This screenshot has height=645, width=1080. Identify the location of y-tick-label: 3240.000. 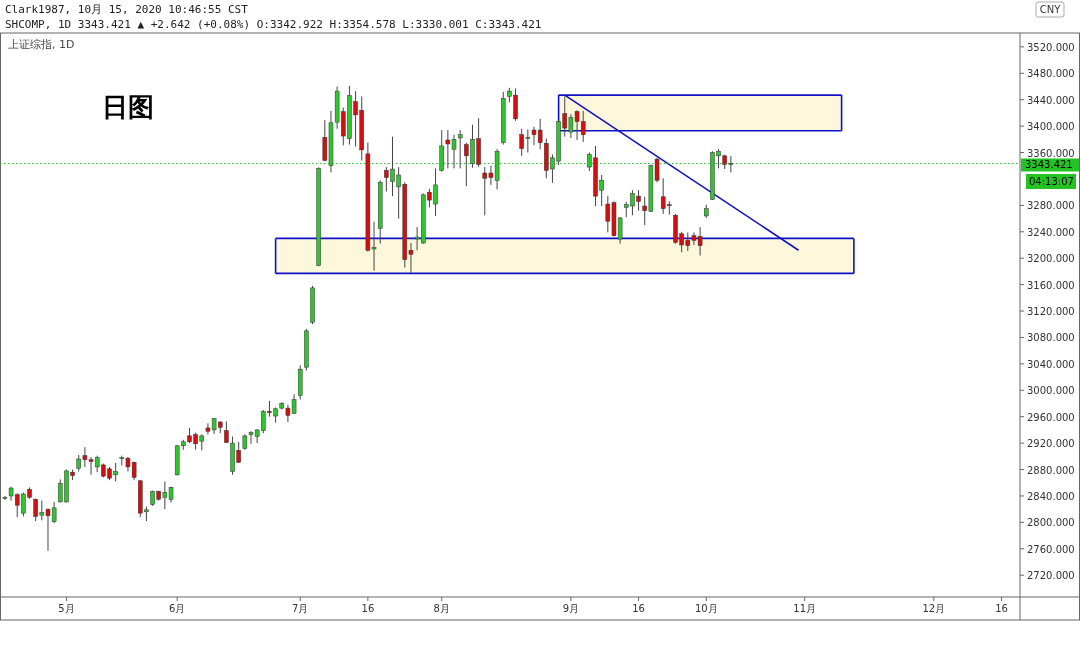
(1051, 232).